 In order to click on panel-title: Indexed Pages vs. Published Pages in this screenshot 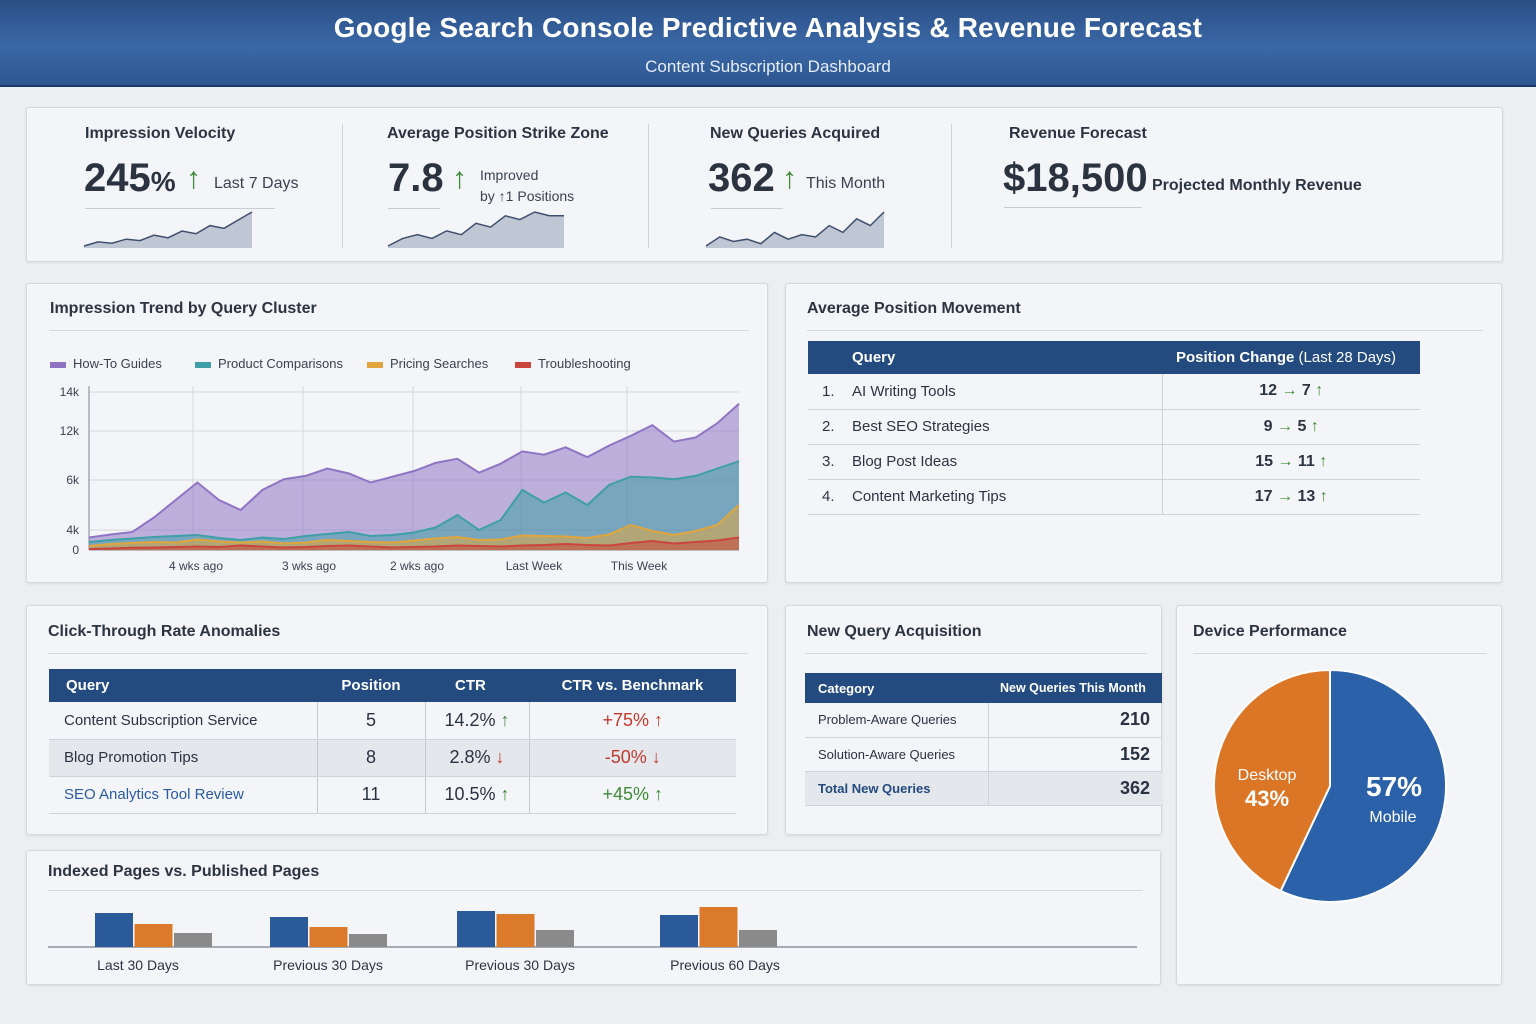, I will do `click(184, 871)`.